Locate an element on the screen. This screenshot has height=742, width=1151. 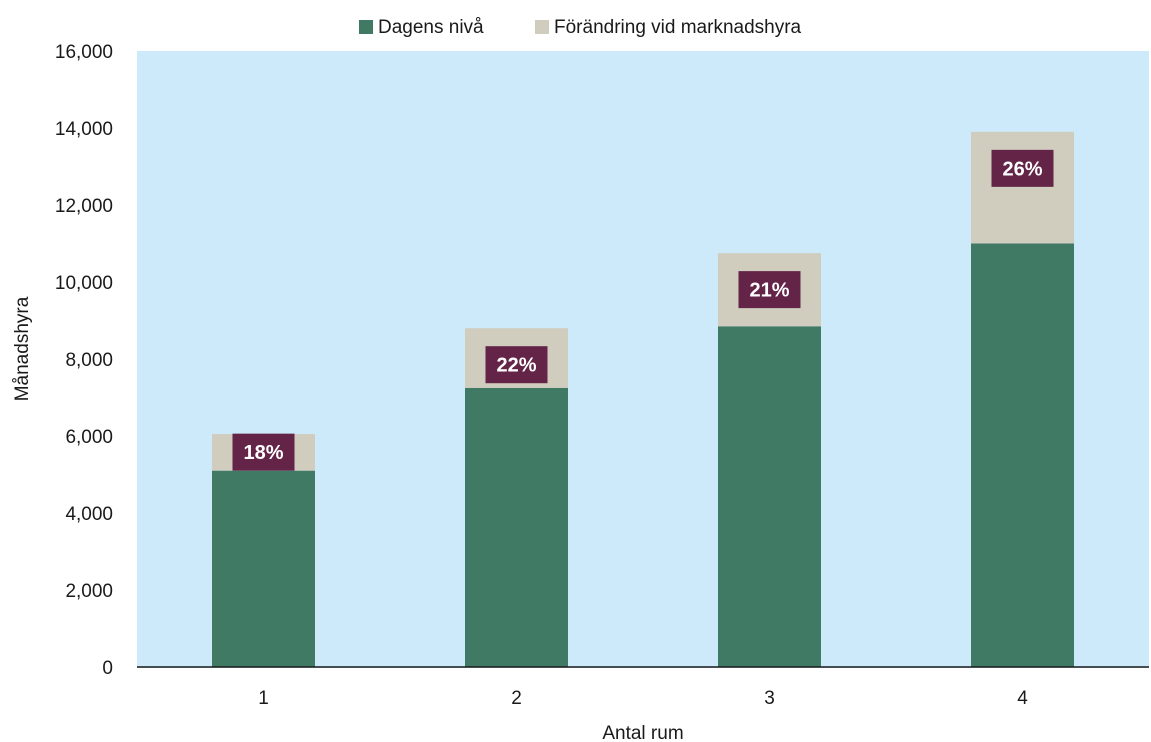
y-tick-label: 8,000 is located at coordinates (89, 360).